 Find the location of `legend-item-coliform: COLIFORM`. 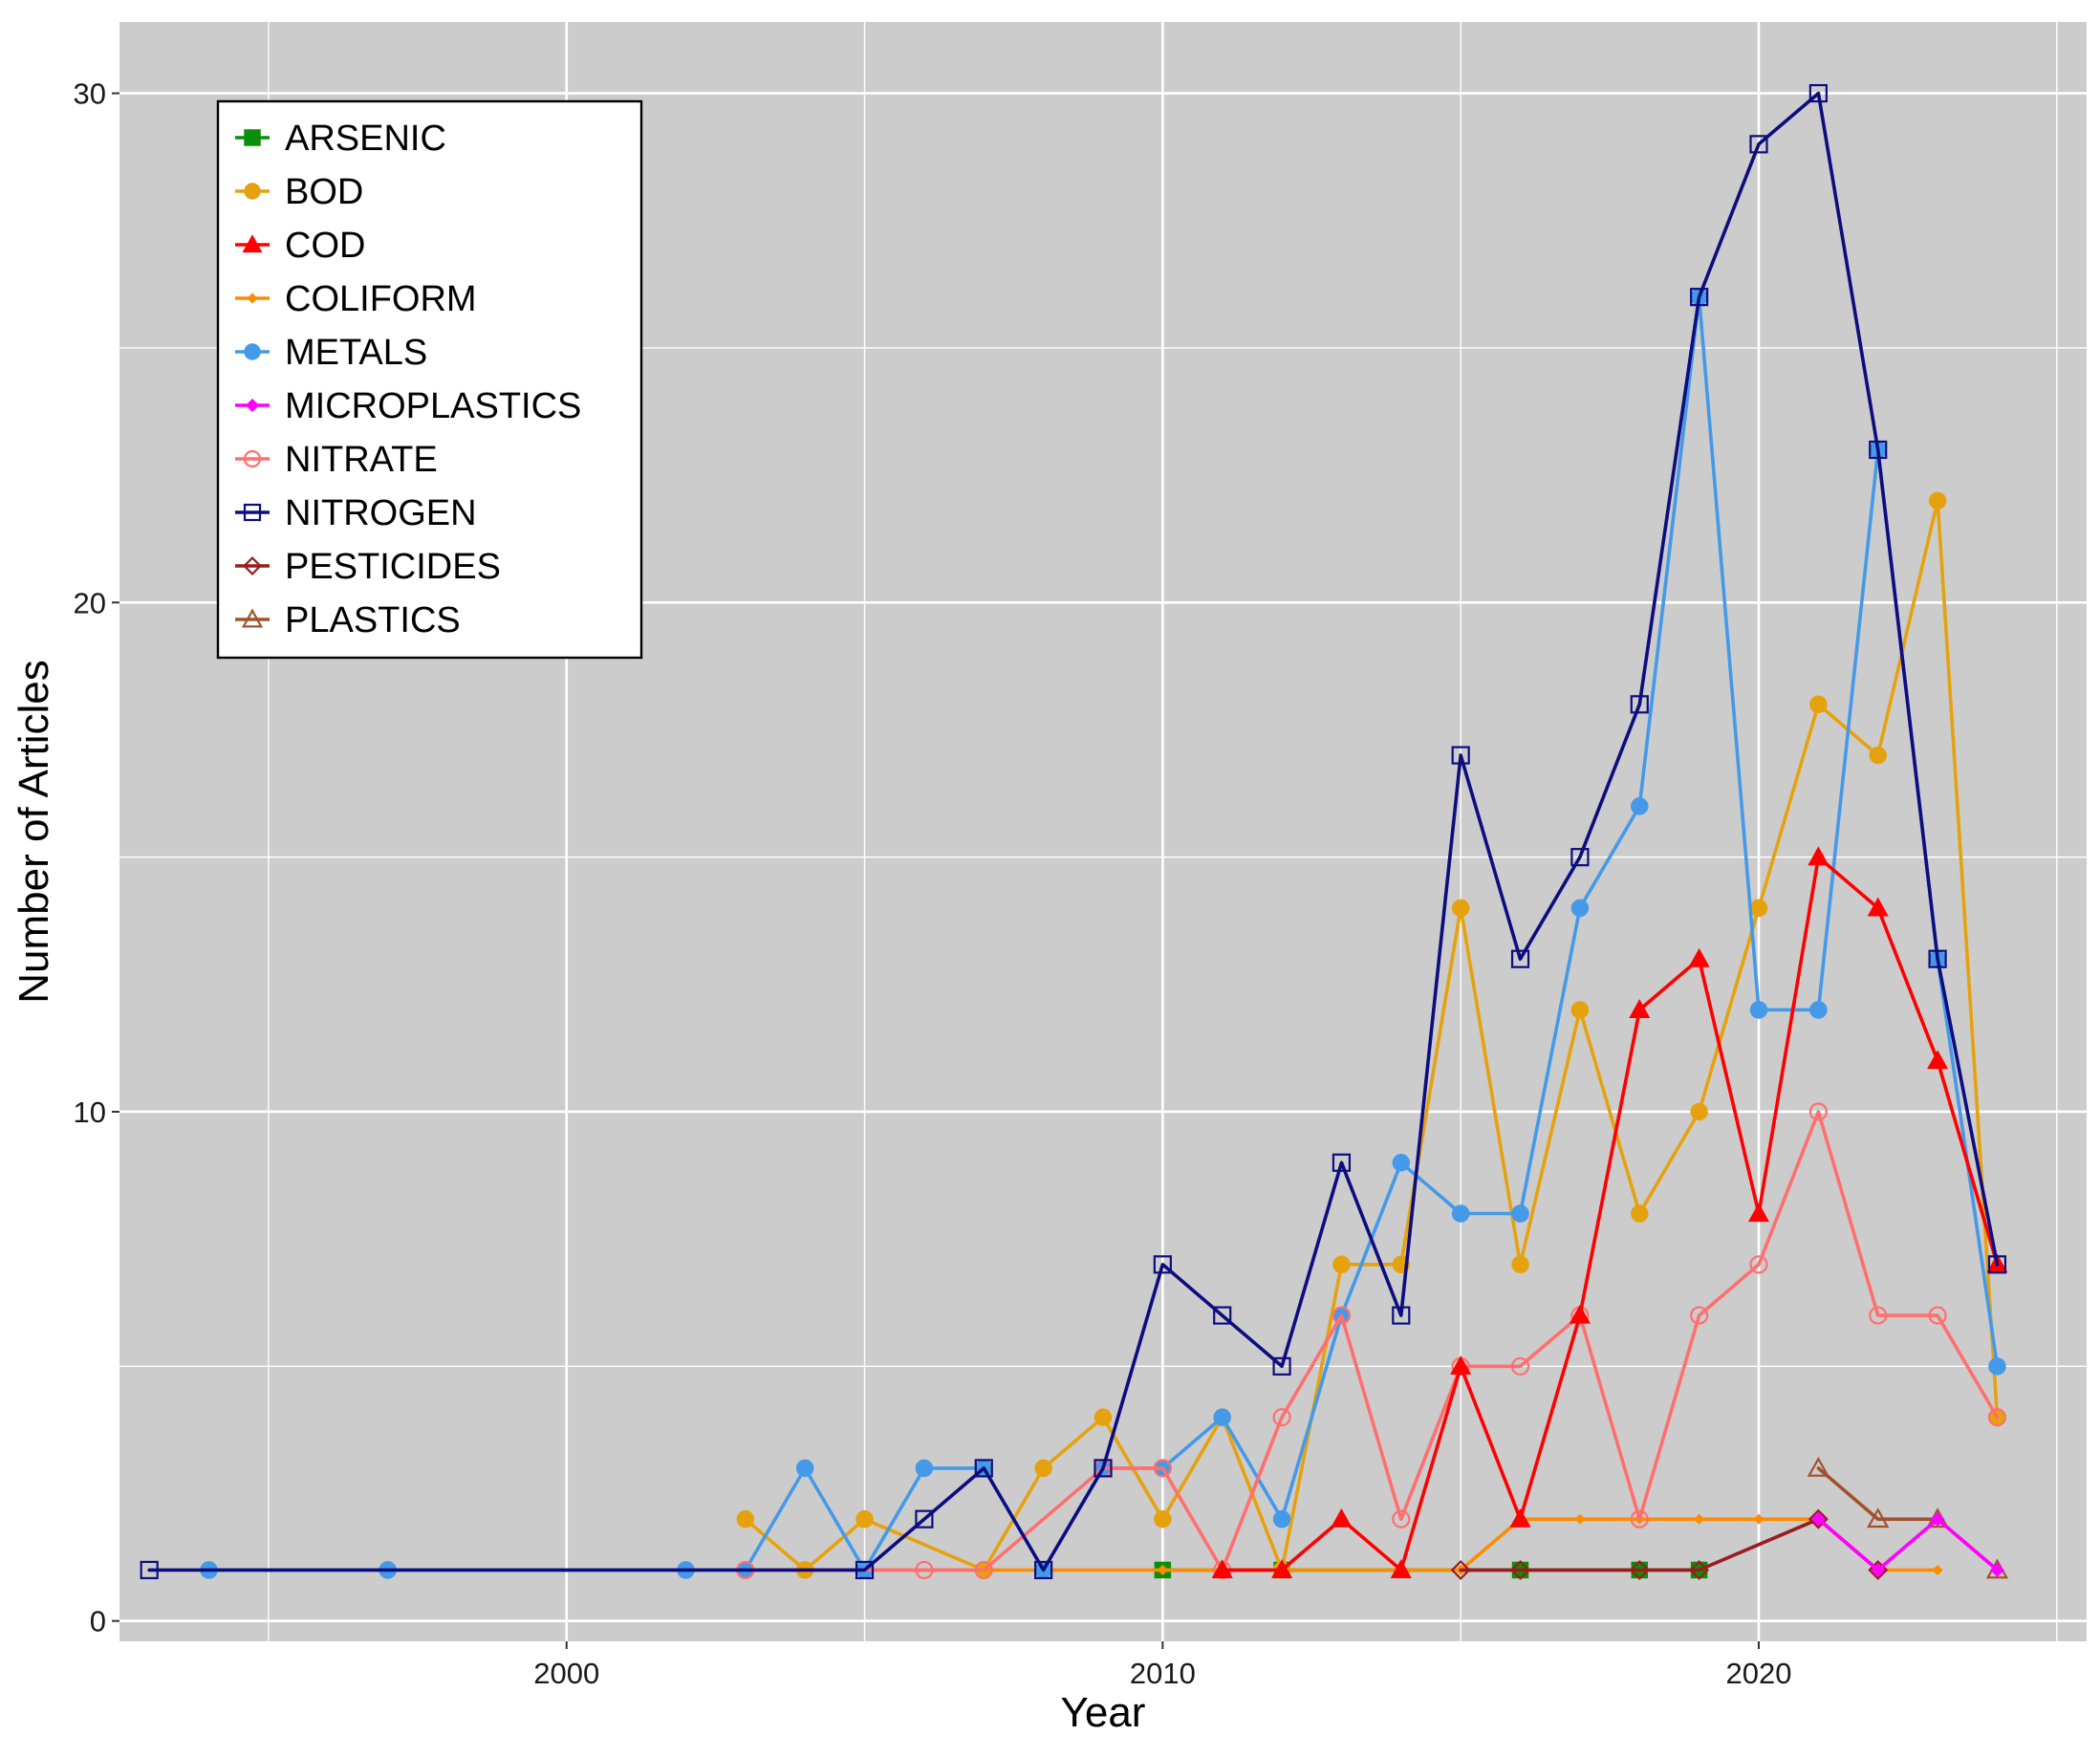

legend-item-coliform: COLIFORM is located at coordinates (356, 299).